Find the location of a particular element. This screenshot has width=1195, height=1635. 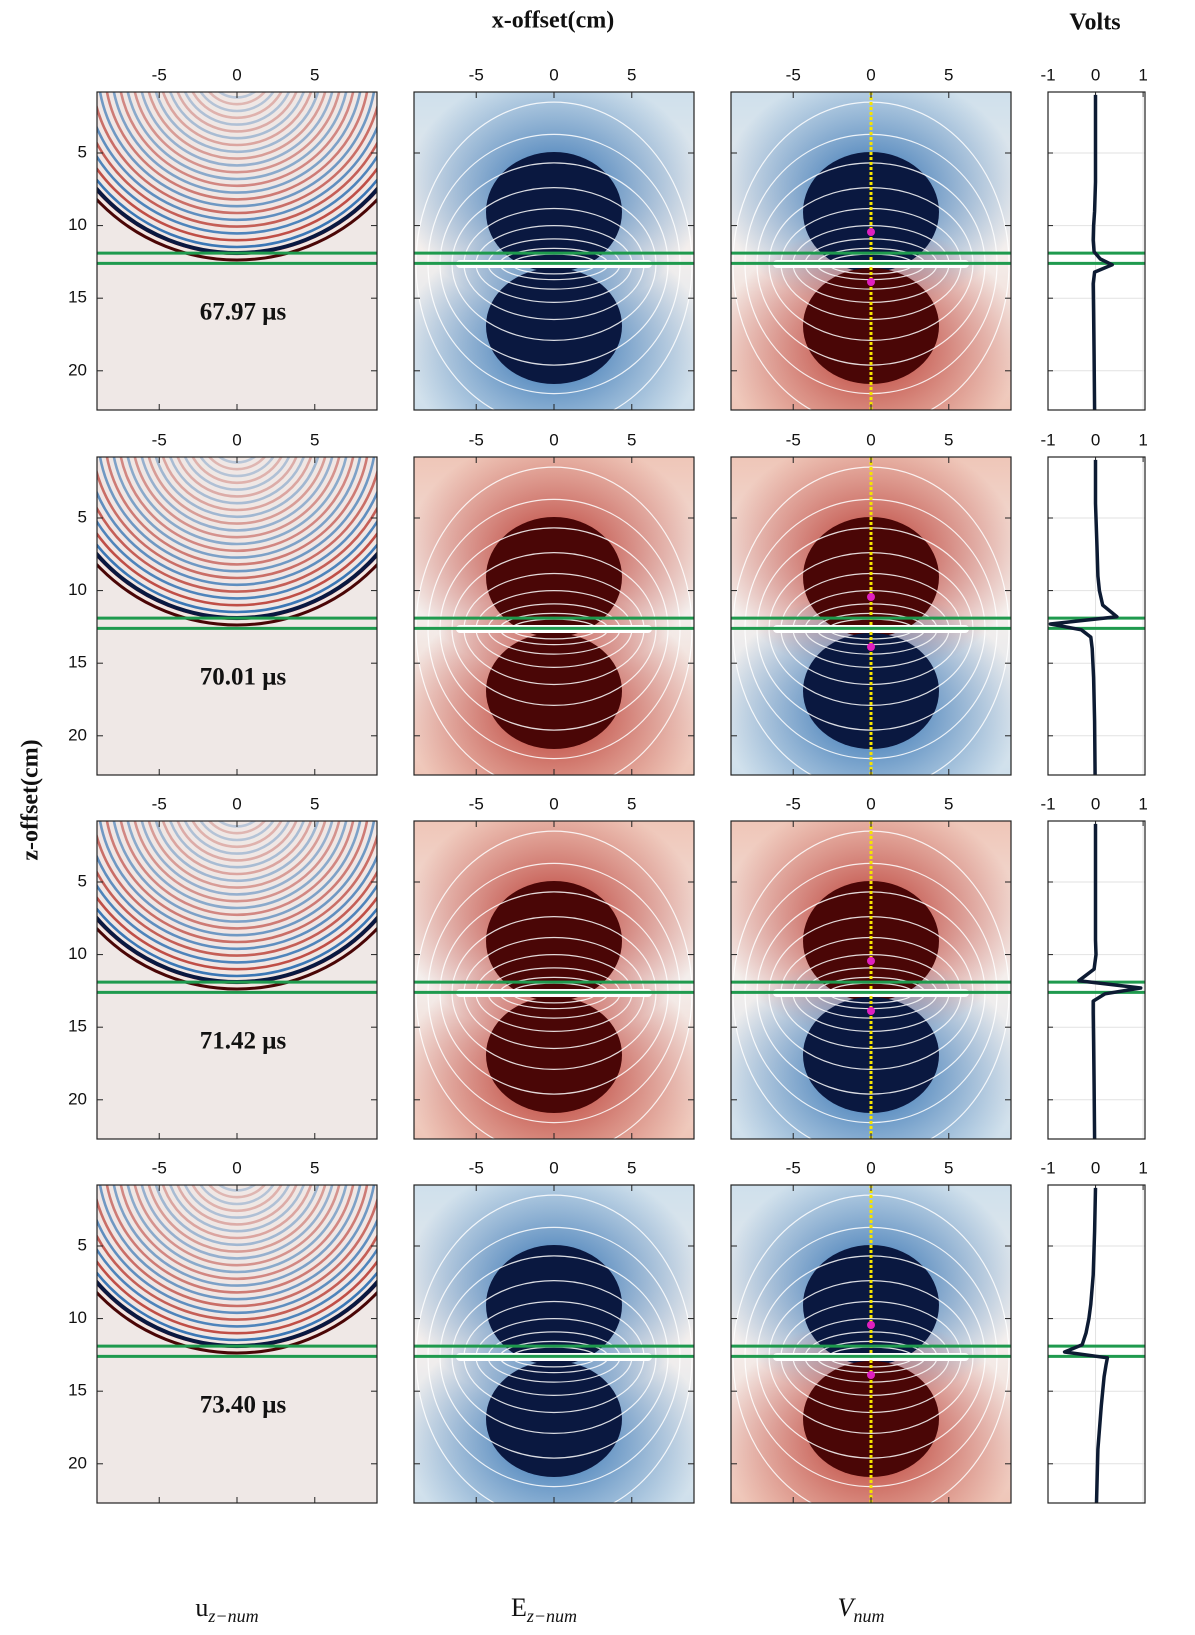

voltage-trace is located at coordinates (1083, 617).